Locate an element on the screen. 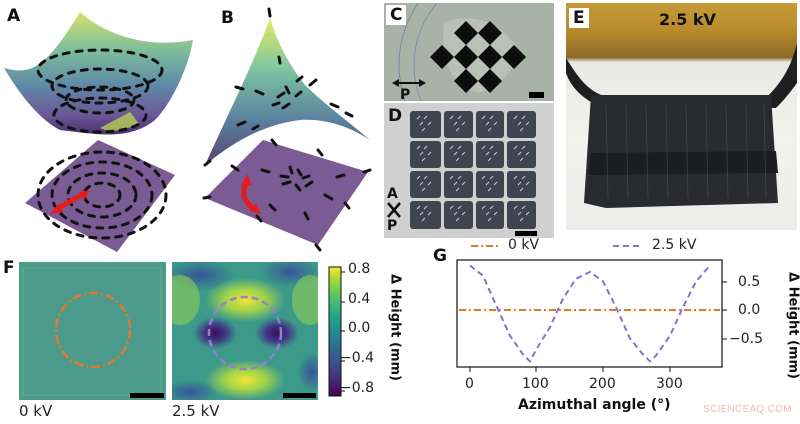  panel-label-c: C is located at coordinates (396, 15).